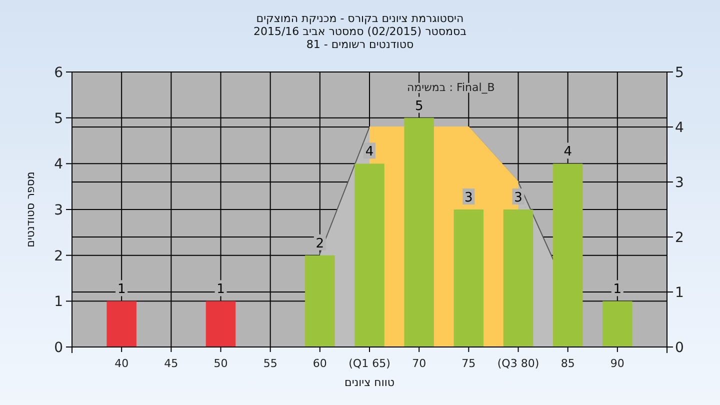 This screenshot has width=720, height=405. What do you see at coordinates (58, 302) in the screenshot?
I see `y-tick-label: 1` at bounding box center [58, 302].